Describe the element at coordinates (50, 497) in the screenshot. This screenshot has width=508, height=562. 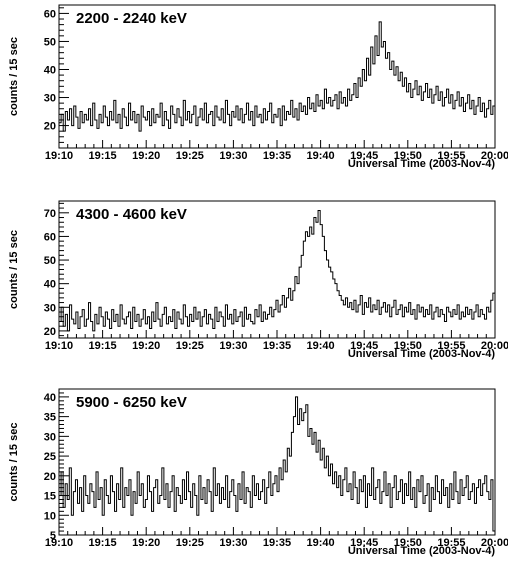
I see `y-tick-label: 15` at that location.